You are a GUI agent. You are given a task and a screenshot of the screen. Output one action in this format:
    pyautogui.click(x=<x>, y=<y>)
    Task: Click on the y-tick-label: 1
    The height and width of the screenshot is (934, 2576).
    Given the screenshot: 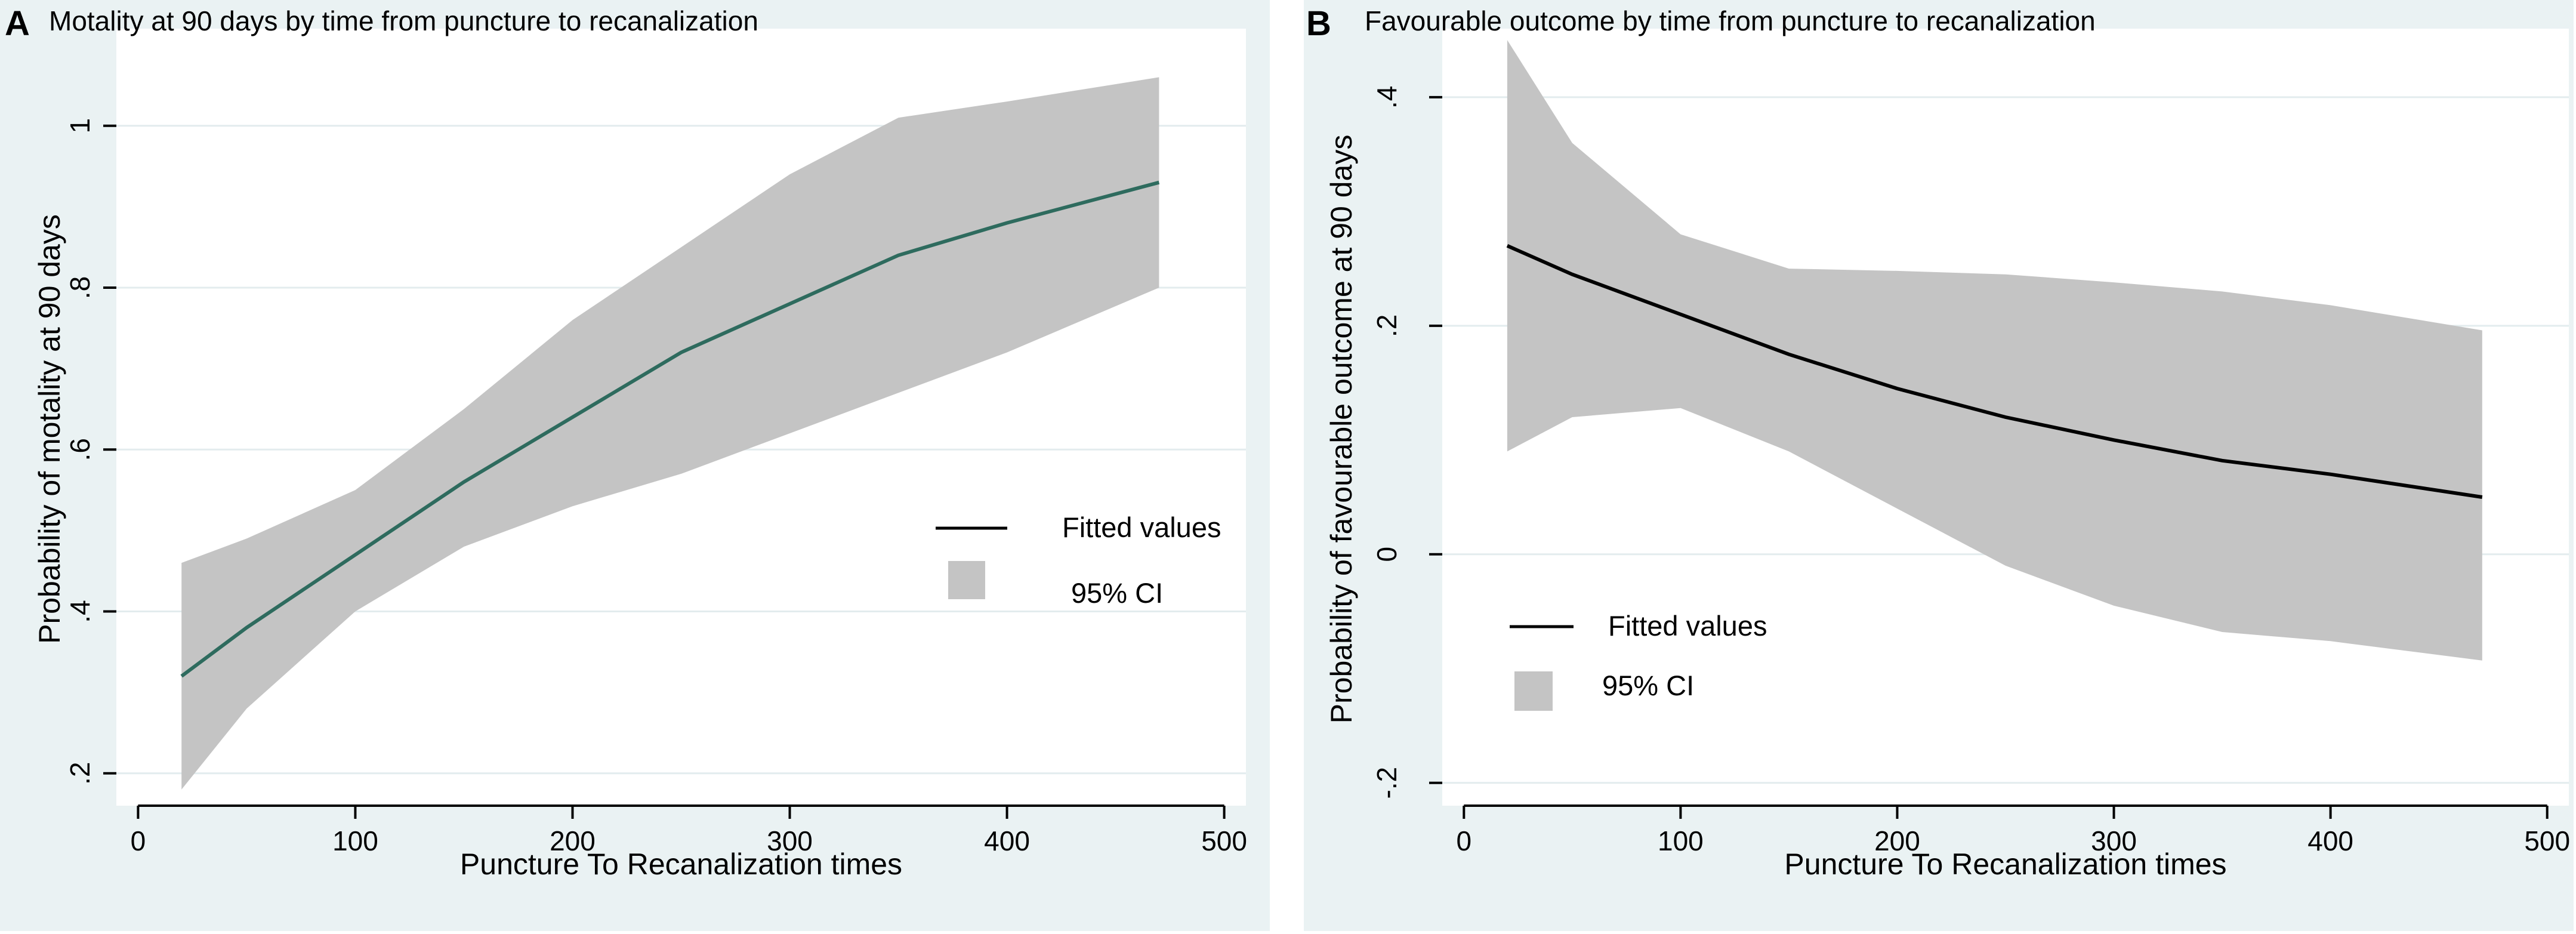 What is the action you would take?
    pyautogui.click(x=80, y=126)
    